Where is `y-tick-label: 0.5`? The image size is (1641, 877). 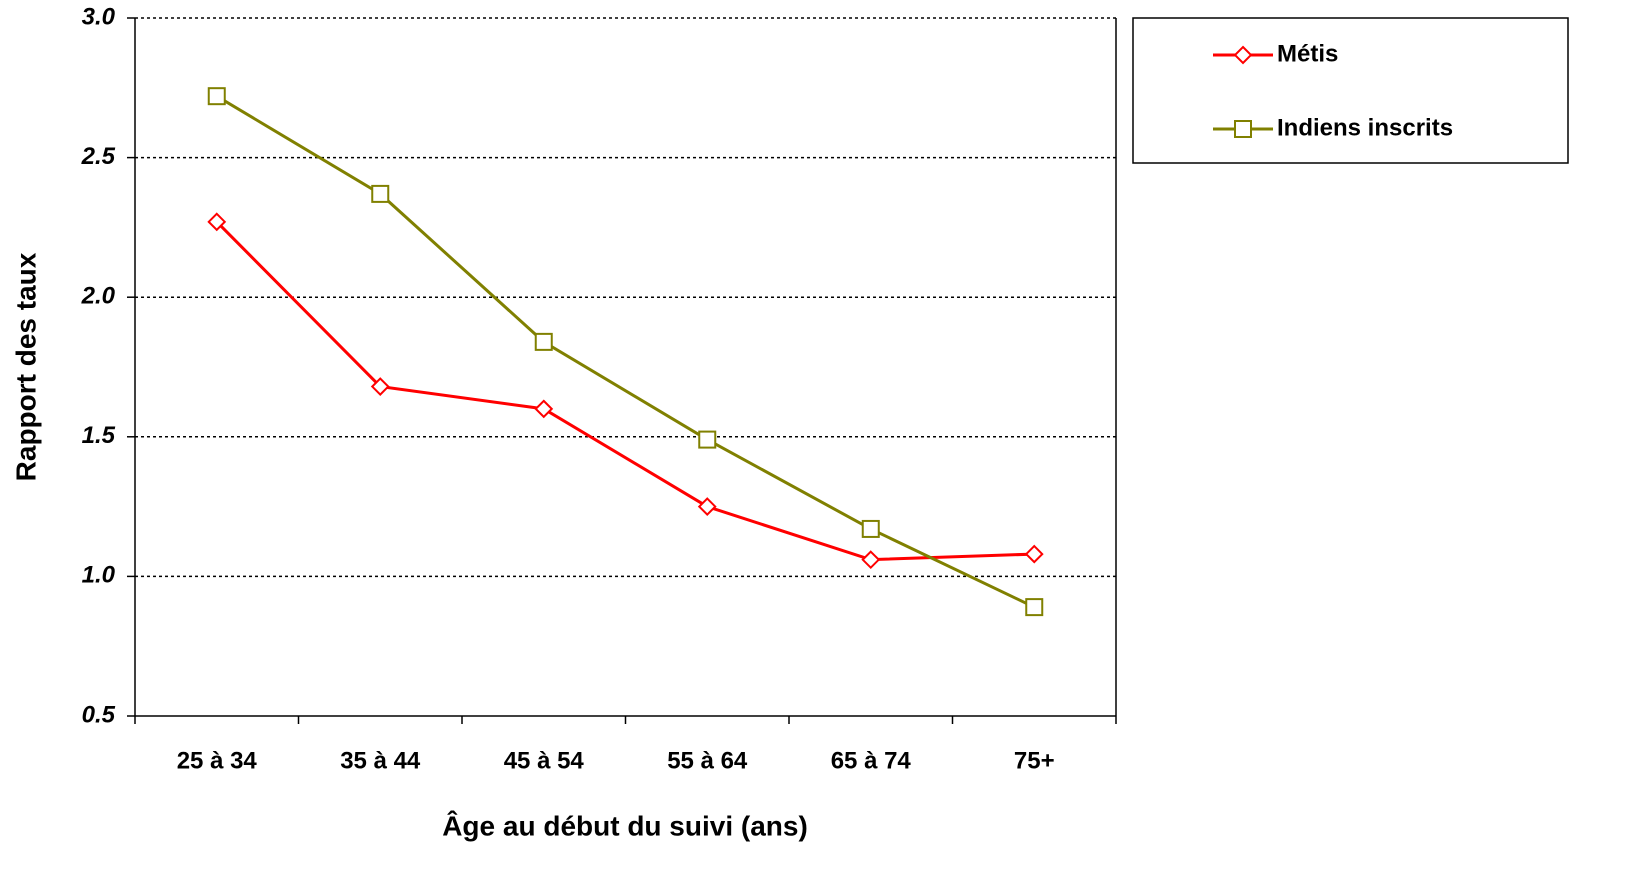 y-tick-label: 0.5 is located at coordinates (99, 714).